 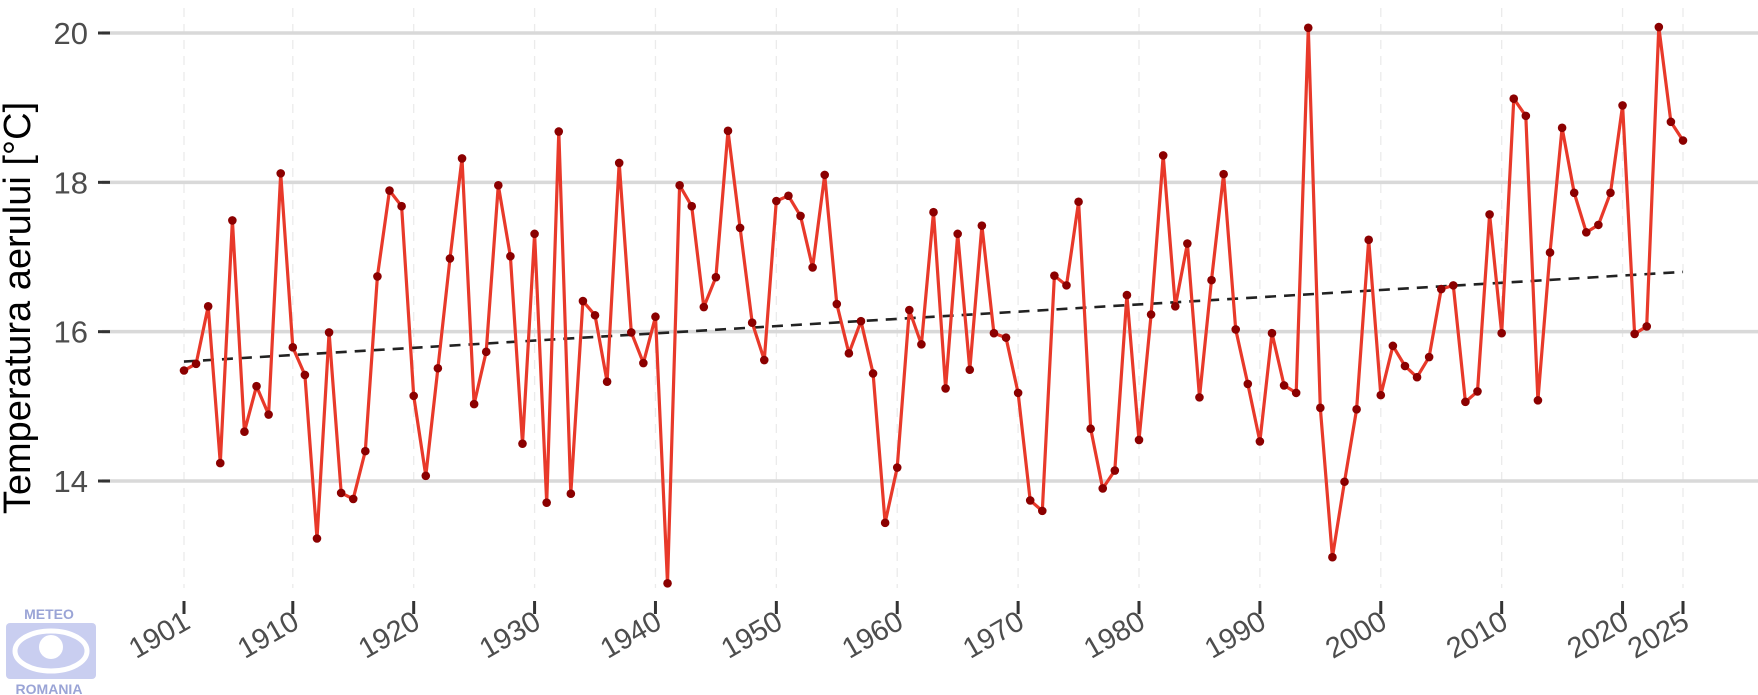 What do you see at coordinates (19, 308) in the screenshot?
I see `y-axis-label: Temperatura aerului [°C]` at bounding box center [19, 308].